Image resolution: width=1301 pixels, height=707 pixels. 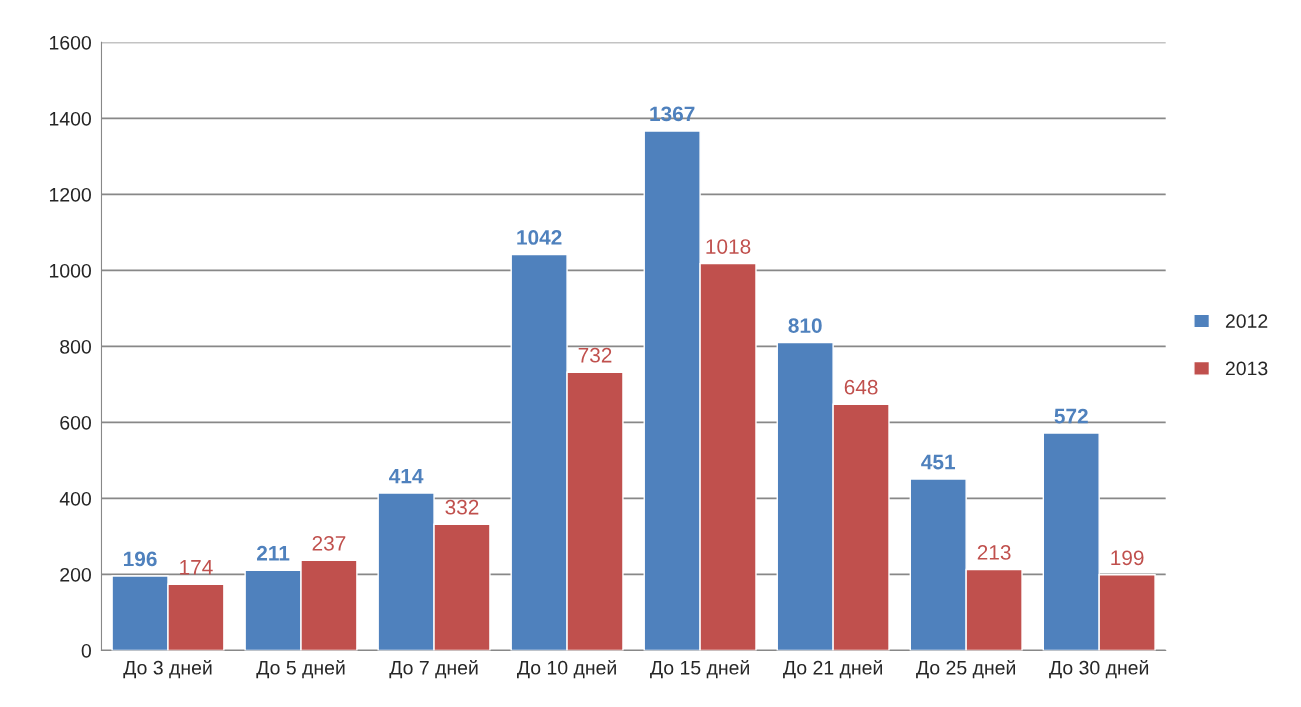 What do you see at coordinates (539, 237) in the screenshot?
I see `data-label: 1042` at bounding box center [539, 237].